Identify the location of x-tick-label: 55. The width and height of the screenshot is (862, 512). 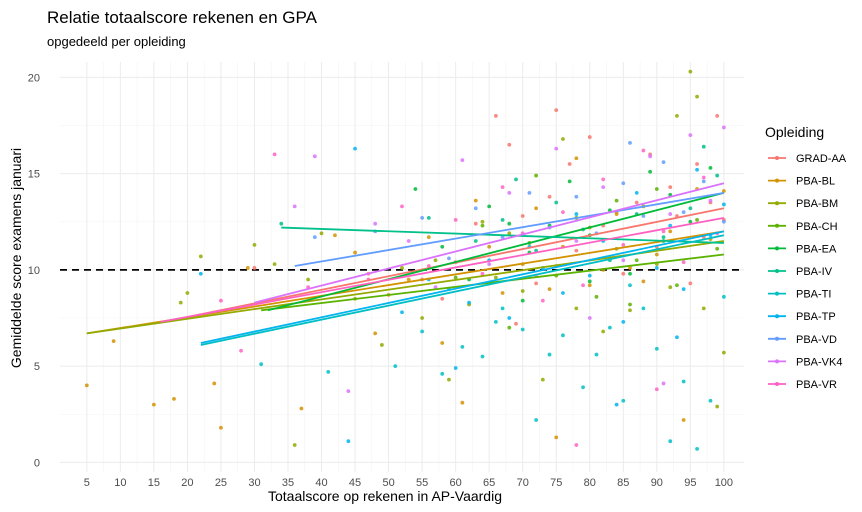
(422, 483).